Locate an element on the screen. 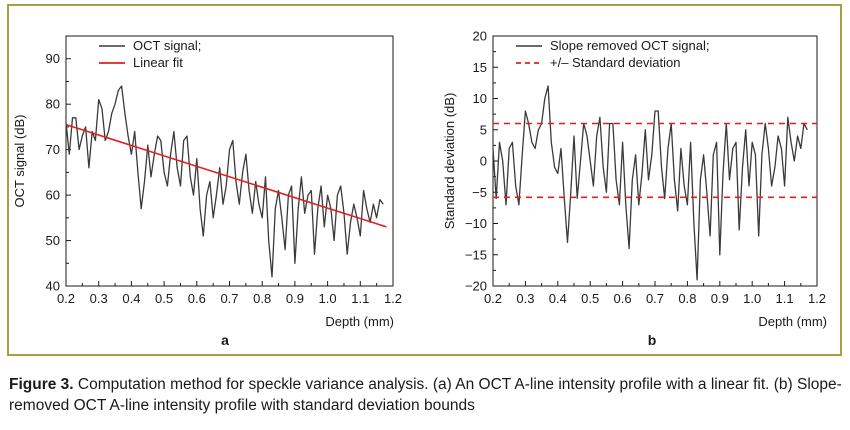 Image resolution: width=850 pixels, height=430 pixels. chart-b-ylabel: Standard deviation (dB) is located at coordinates (449, 161).